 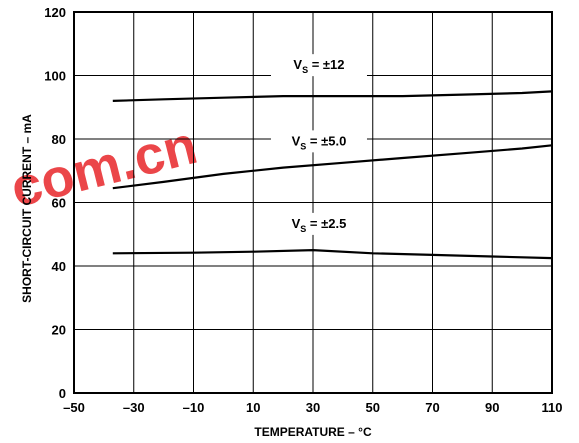 I want to click on series-label-2: VS = ±5.0, so click(x=319, y=142).